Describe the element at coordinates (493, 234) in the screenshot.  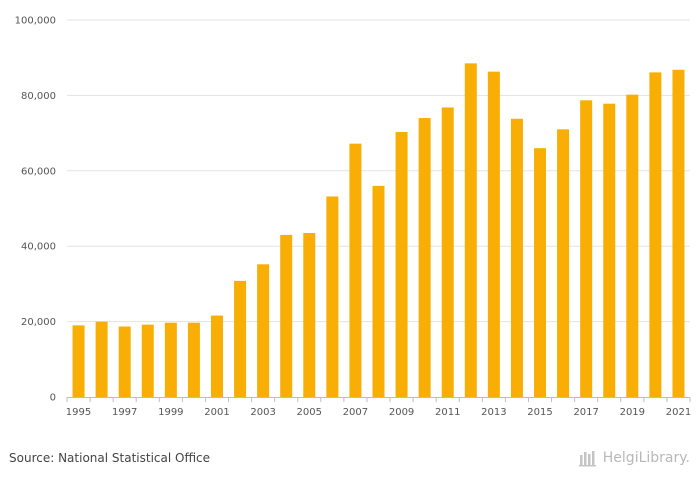
I see `bar-2013` at that location.